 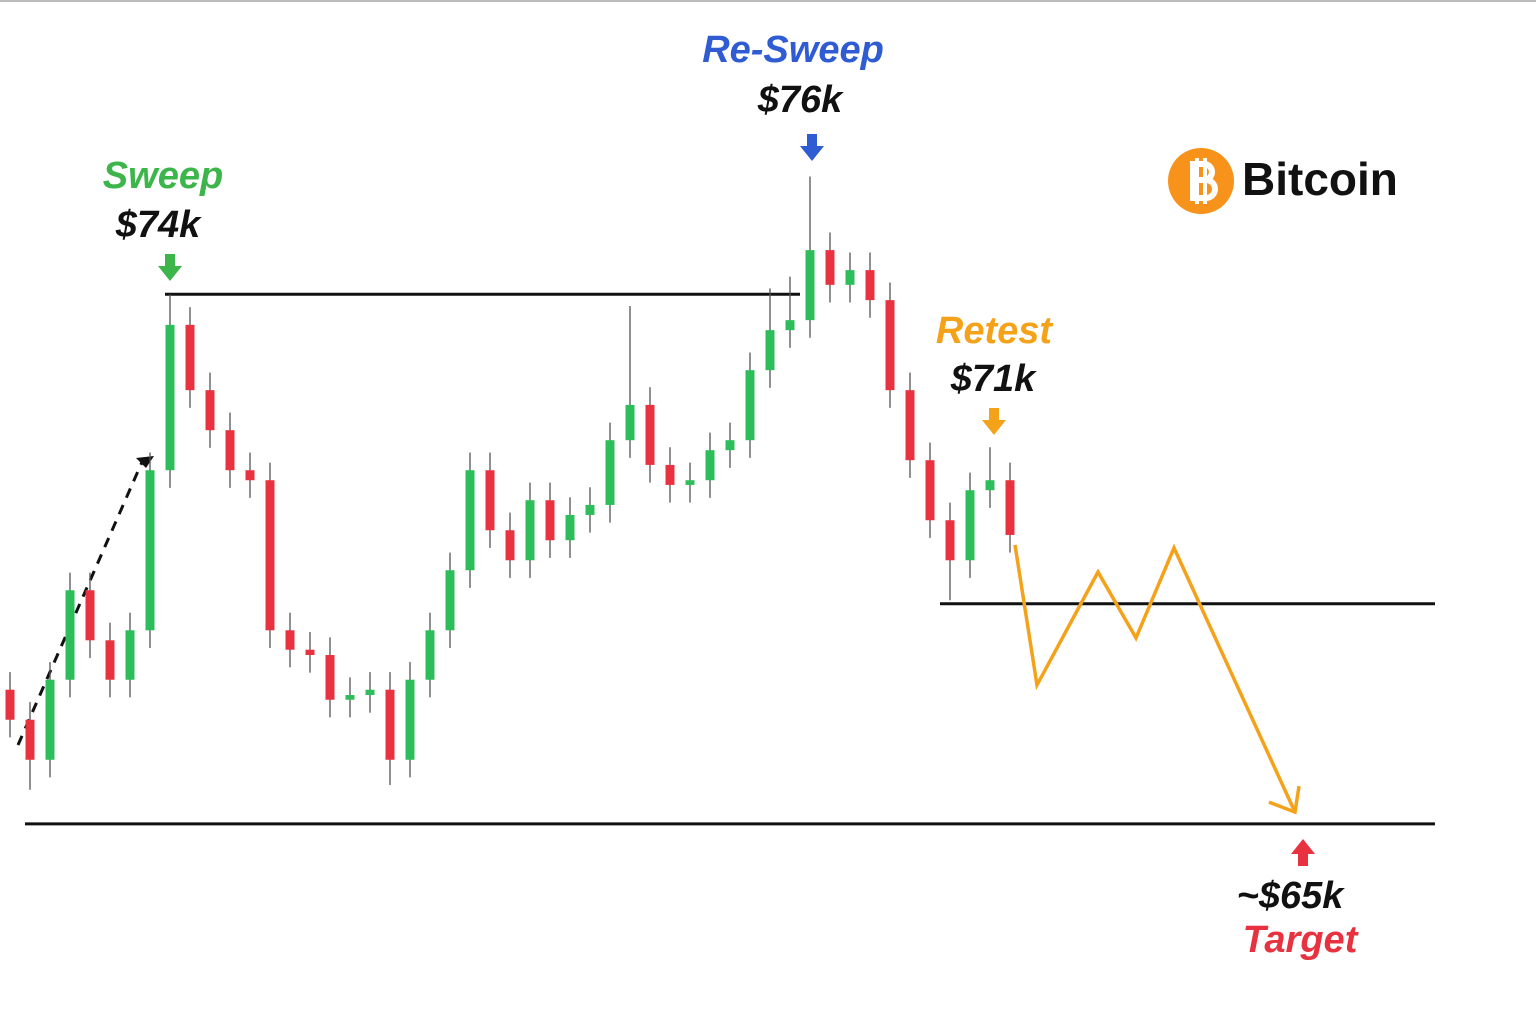 I want to click on projection-arrowhead, so click(x=1284, y=800).